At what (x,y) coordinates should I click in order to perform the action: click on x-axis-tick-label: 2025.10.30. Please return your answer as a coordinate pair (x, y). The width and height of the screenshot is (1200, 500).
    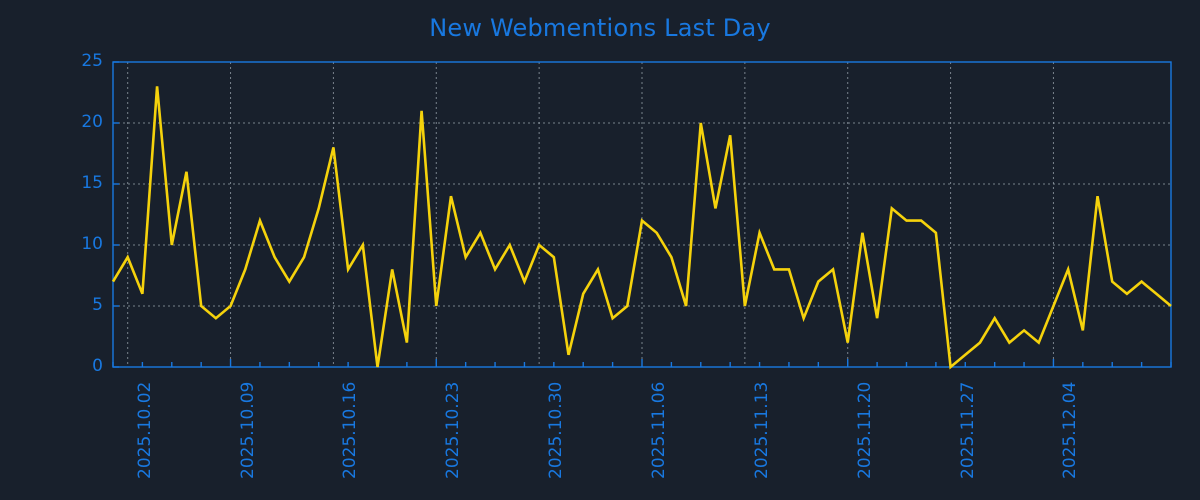
    Looking at the image, I should click on (556, 430).